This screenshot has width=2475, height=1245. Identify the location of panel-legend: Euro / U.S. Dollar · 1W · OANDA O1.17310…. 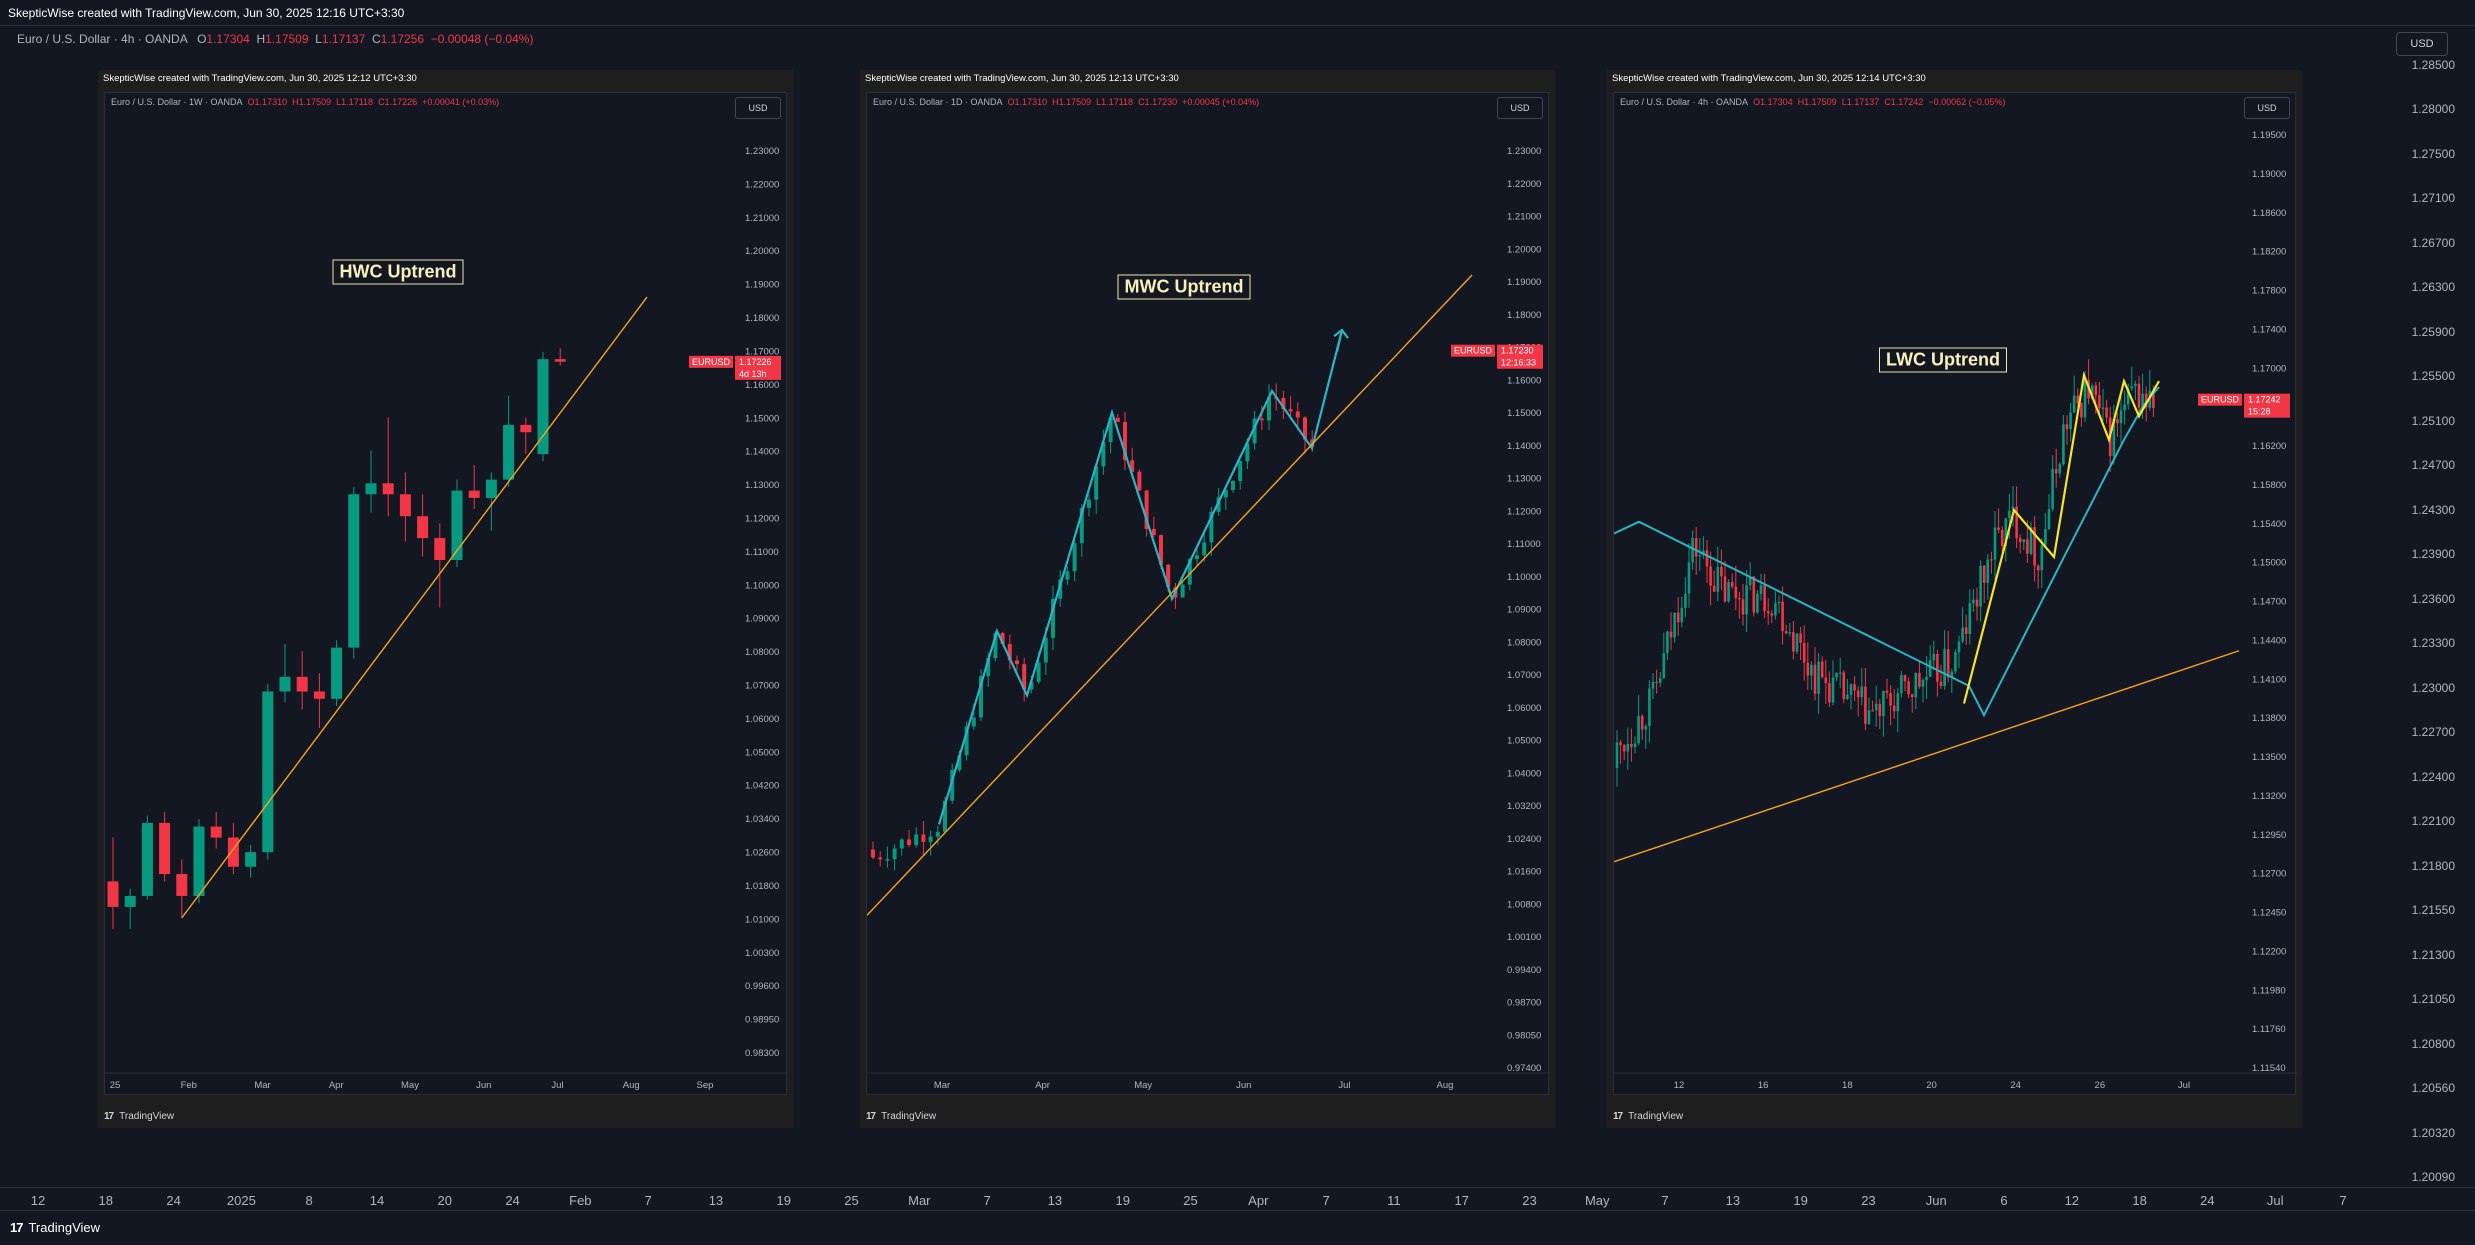
(305, 102).